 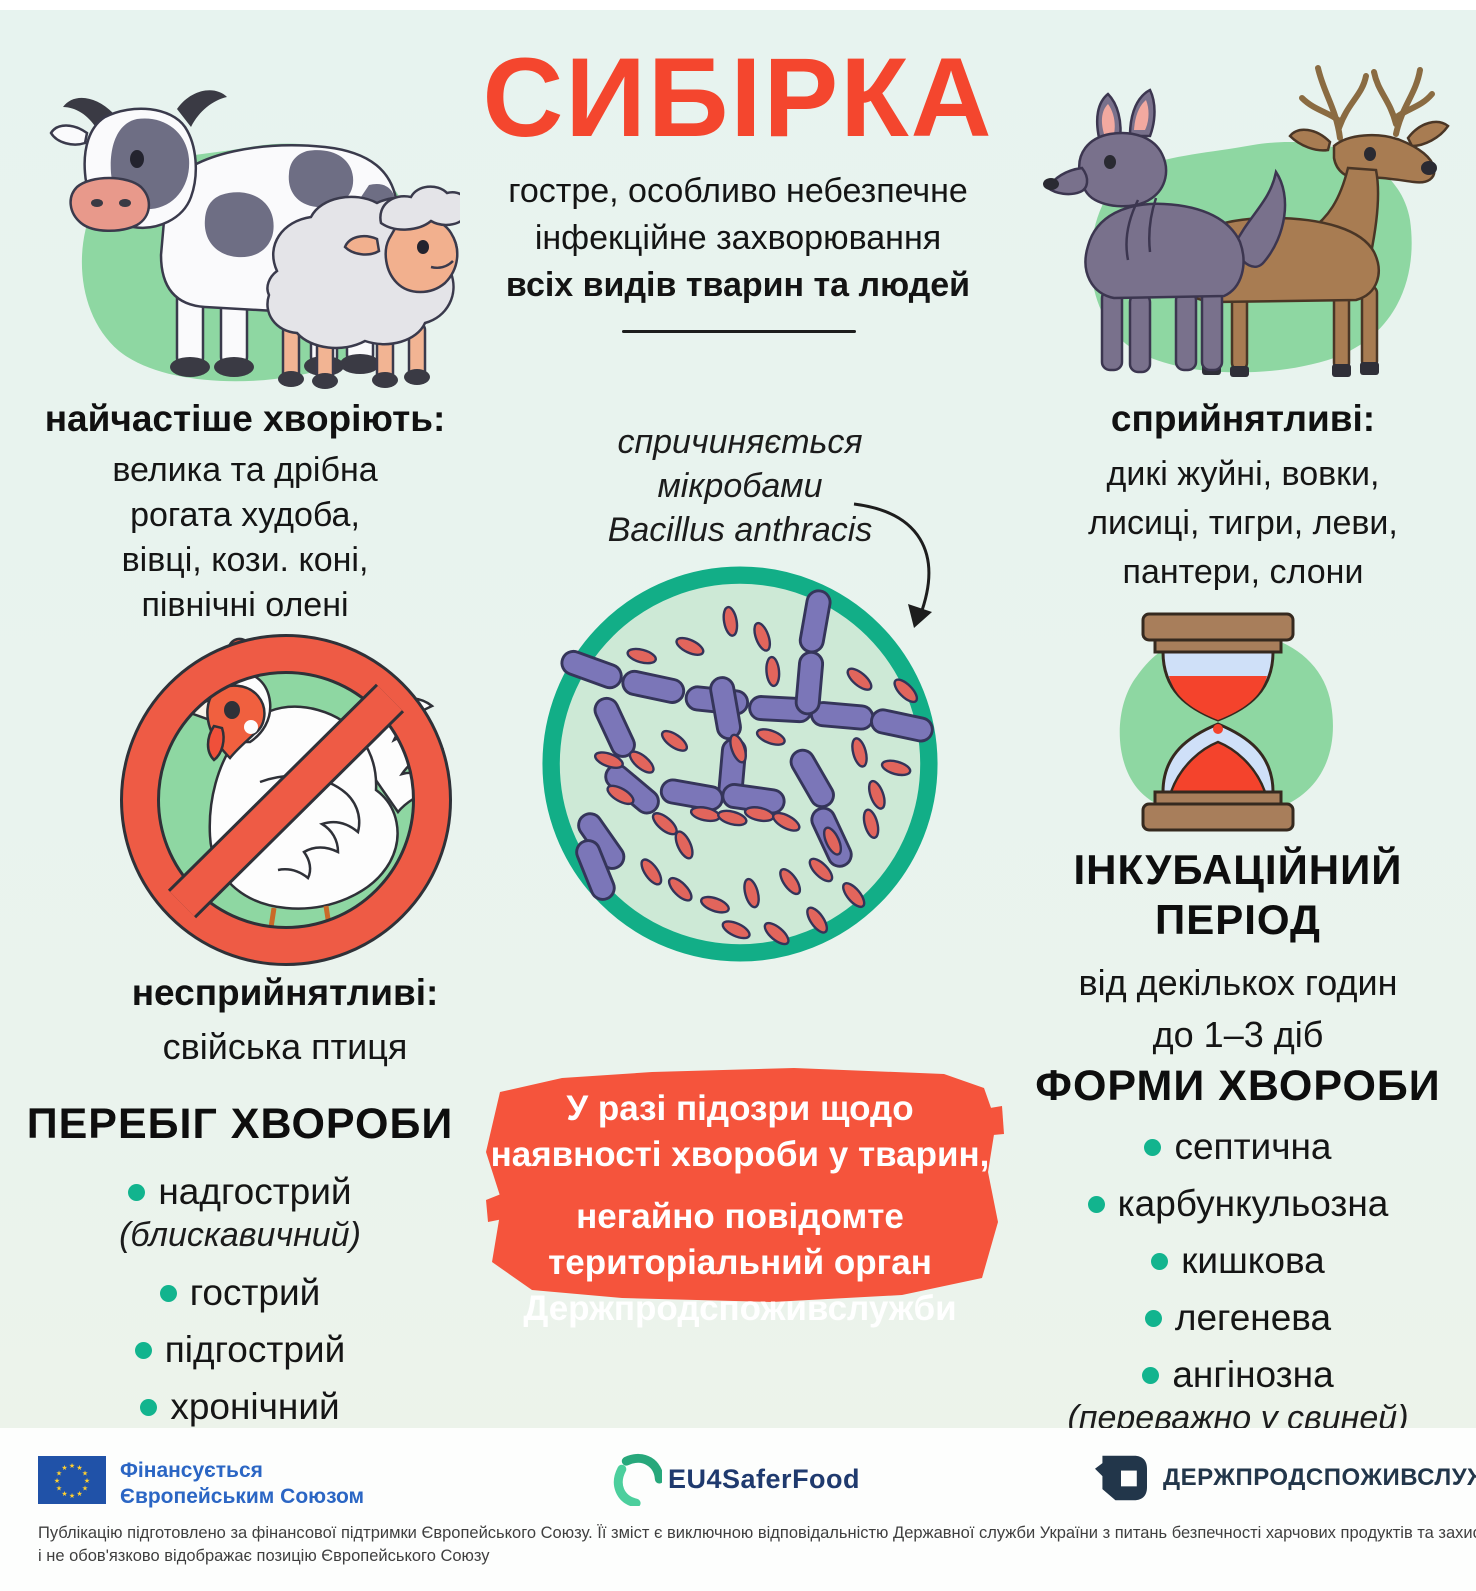 I want to click on forms-item-label: ангінозна, so click(x=1253, y=1374).